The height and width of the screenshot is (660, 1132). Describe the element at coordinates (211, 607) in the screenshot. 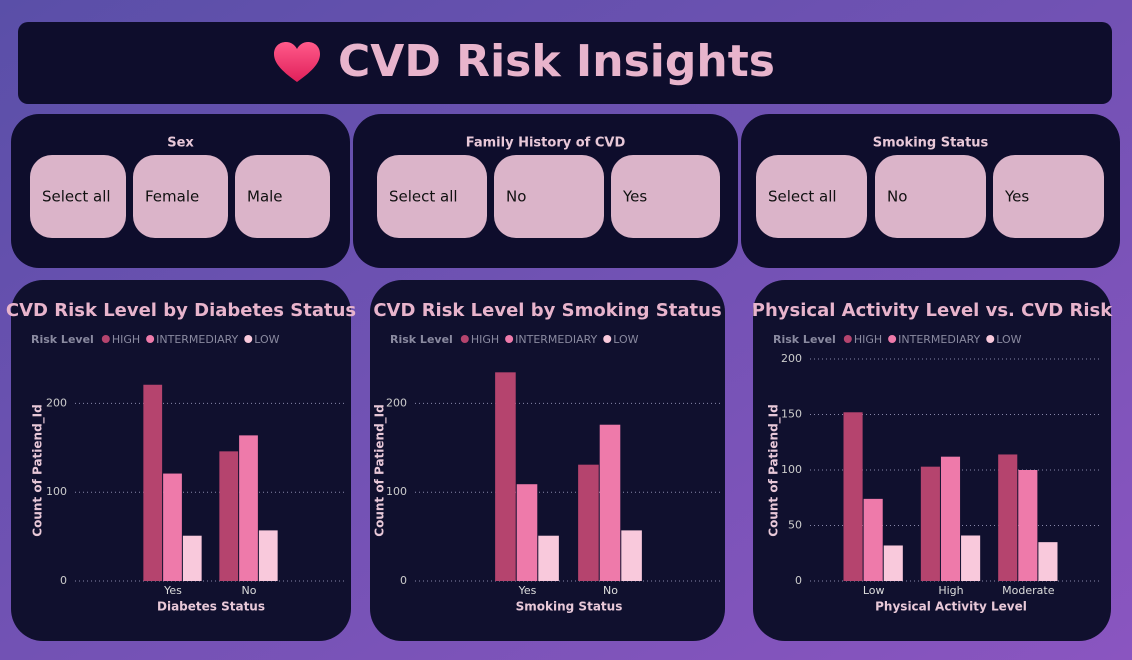

I see `x-axis-title: Diabetes Status` at that location.